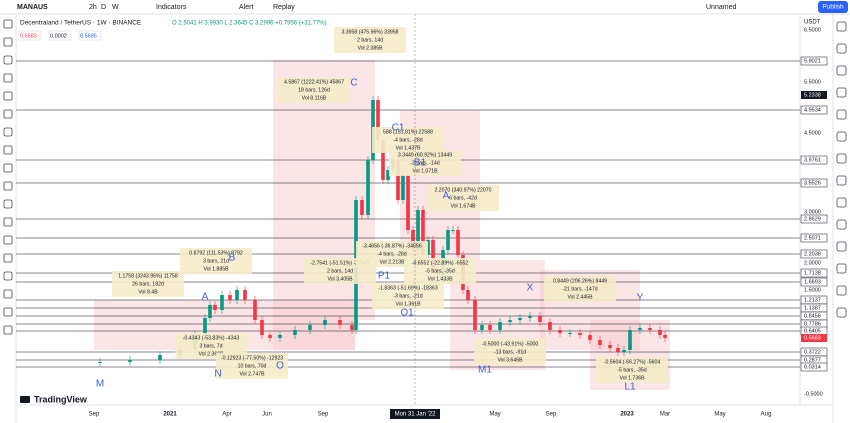  I want to click on currency: USDT, so click(812, 23).